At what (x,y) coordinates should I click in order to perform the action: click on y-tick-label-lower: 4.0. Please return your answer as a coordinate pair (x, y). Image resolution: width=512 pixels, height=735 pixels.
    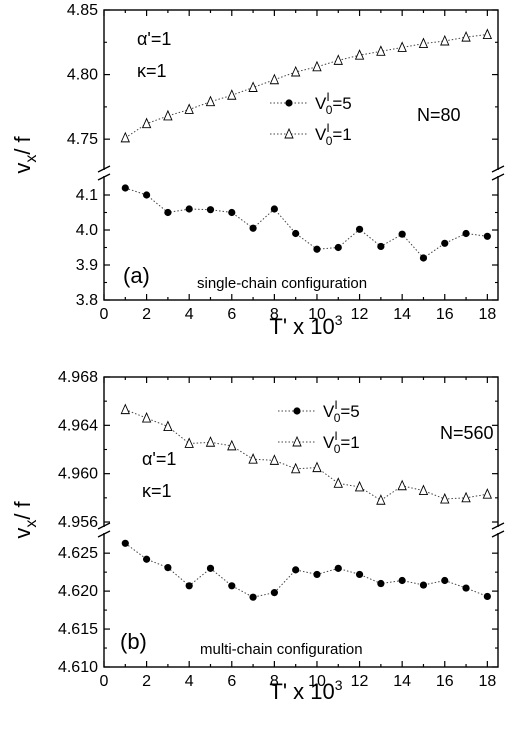
    Looking at the image, I should click on (87, 230).